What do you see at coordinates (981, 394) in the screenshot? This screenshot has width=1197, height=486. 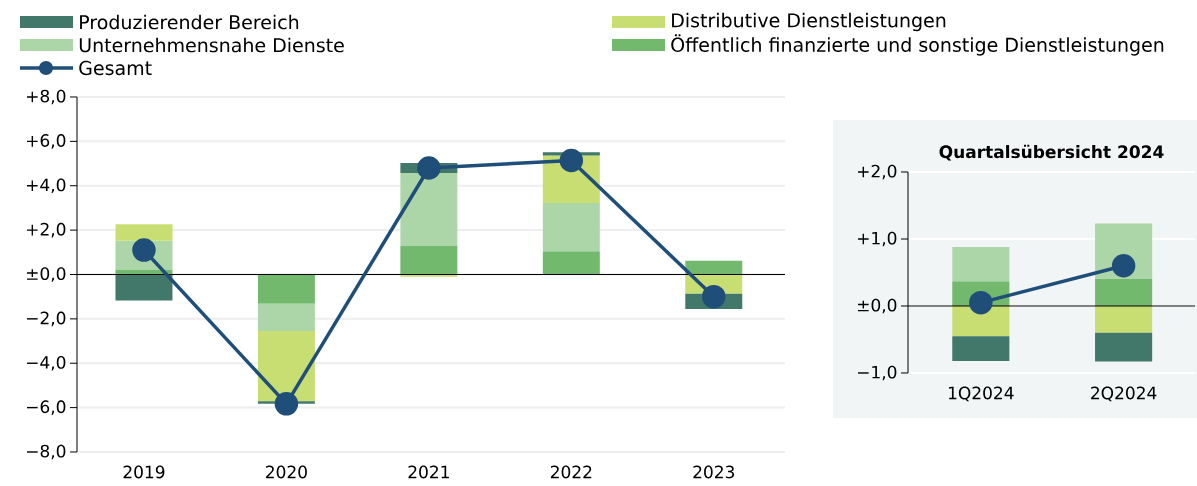 I see `x-tick-label: 1Q2024` at bounding box center [981, 394].